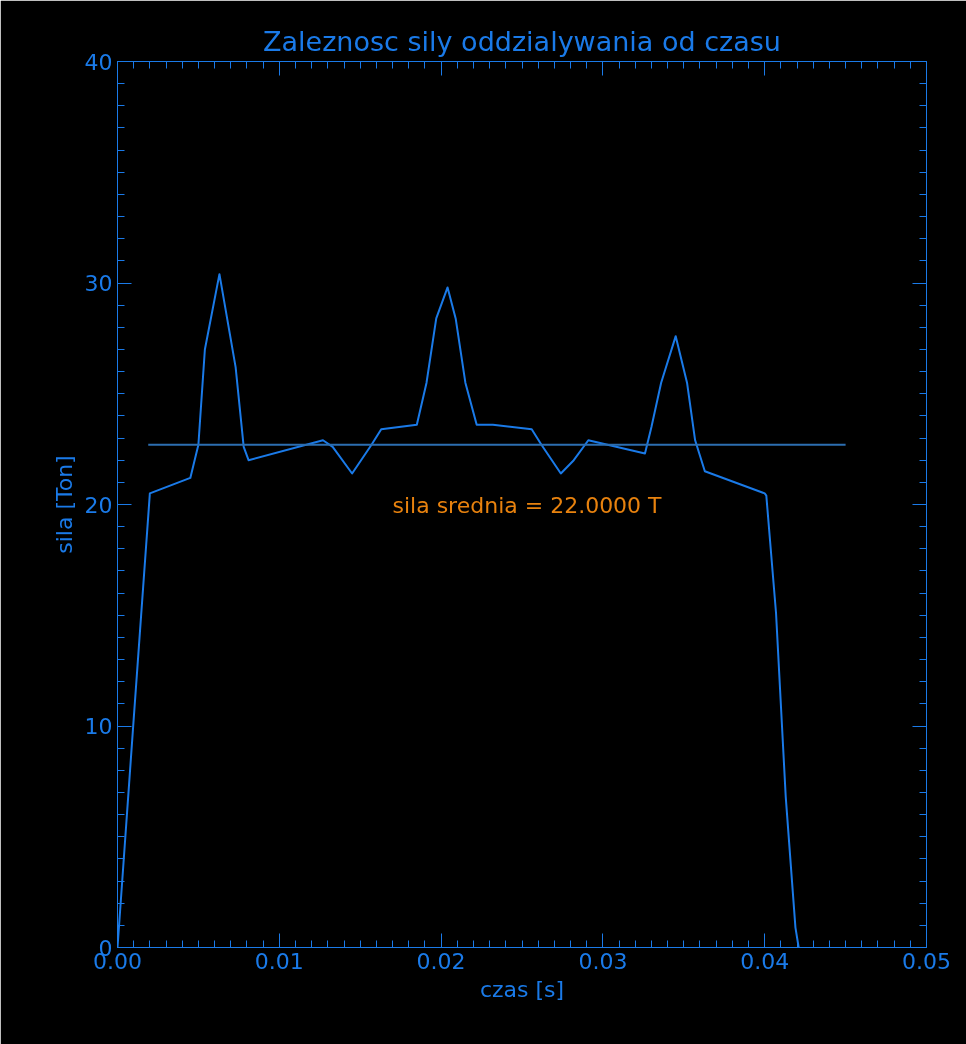 The width and height of the screenshot is (966, 1044). What do you see at coordinates (98, 505) in the screenshot?
I see `y-tick-label: 20` at bounding box center [98, 505].